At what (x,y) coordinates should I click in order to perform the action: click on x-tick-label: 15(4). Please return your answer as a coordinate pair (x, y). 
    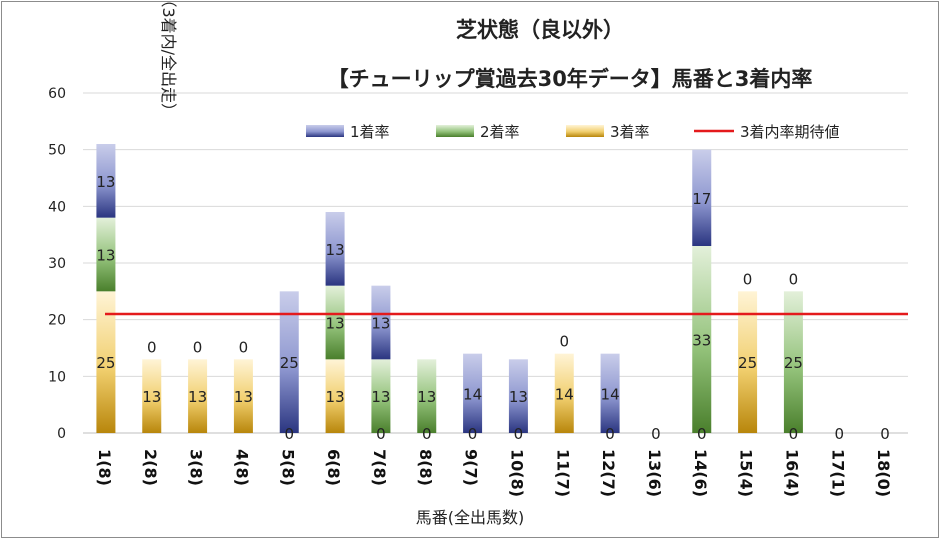
    Looking at the image, I should click on (746, 473).